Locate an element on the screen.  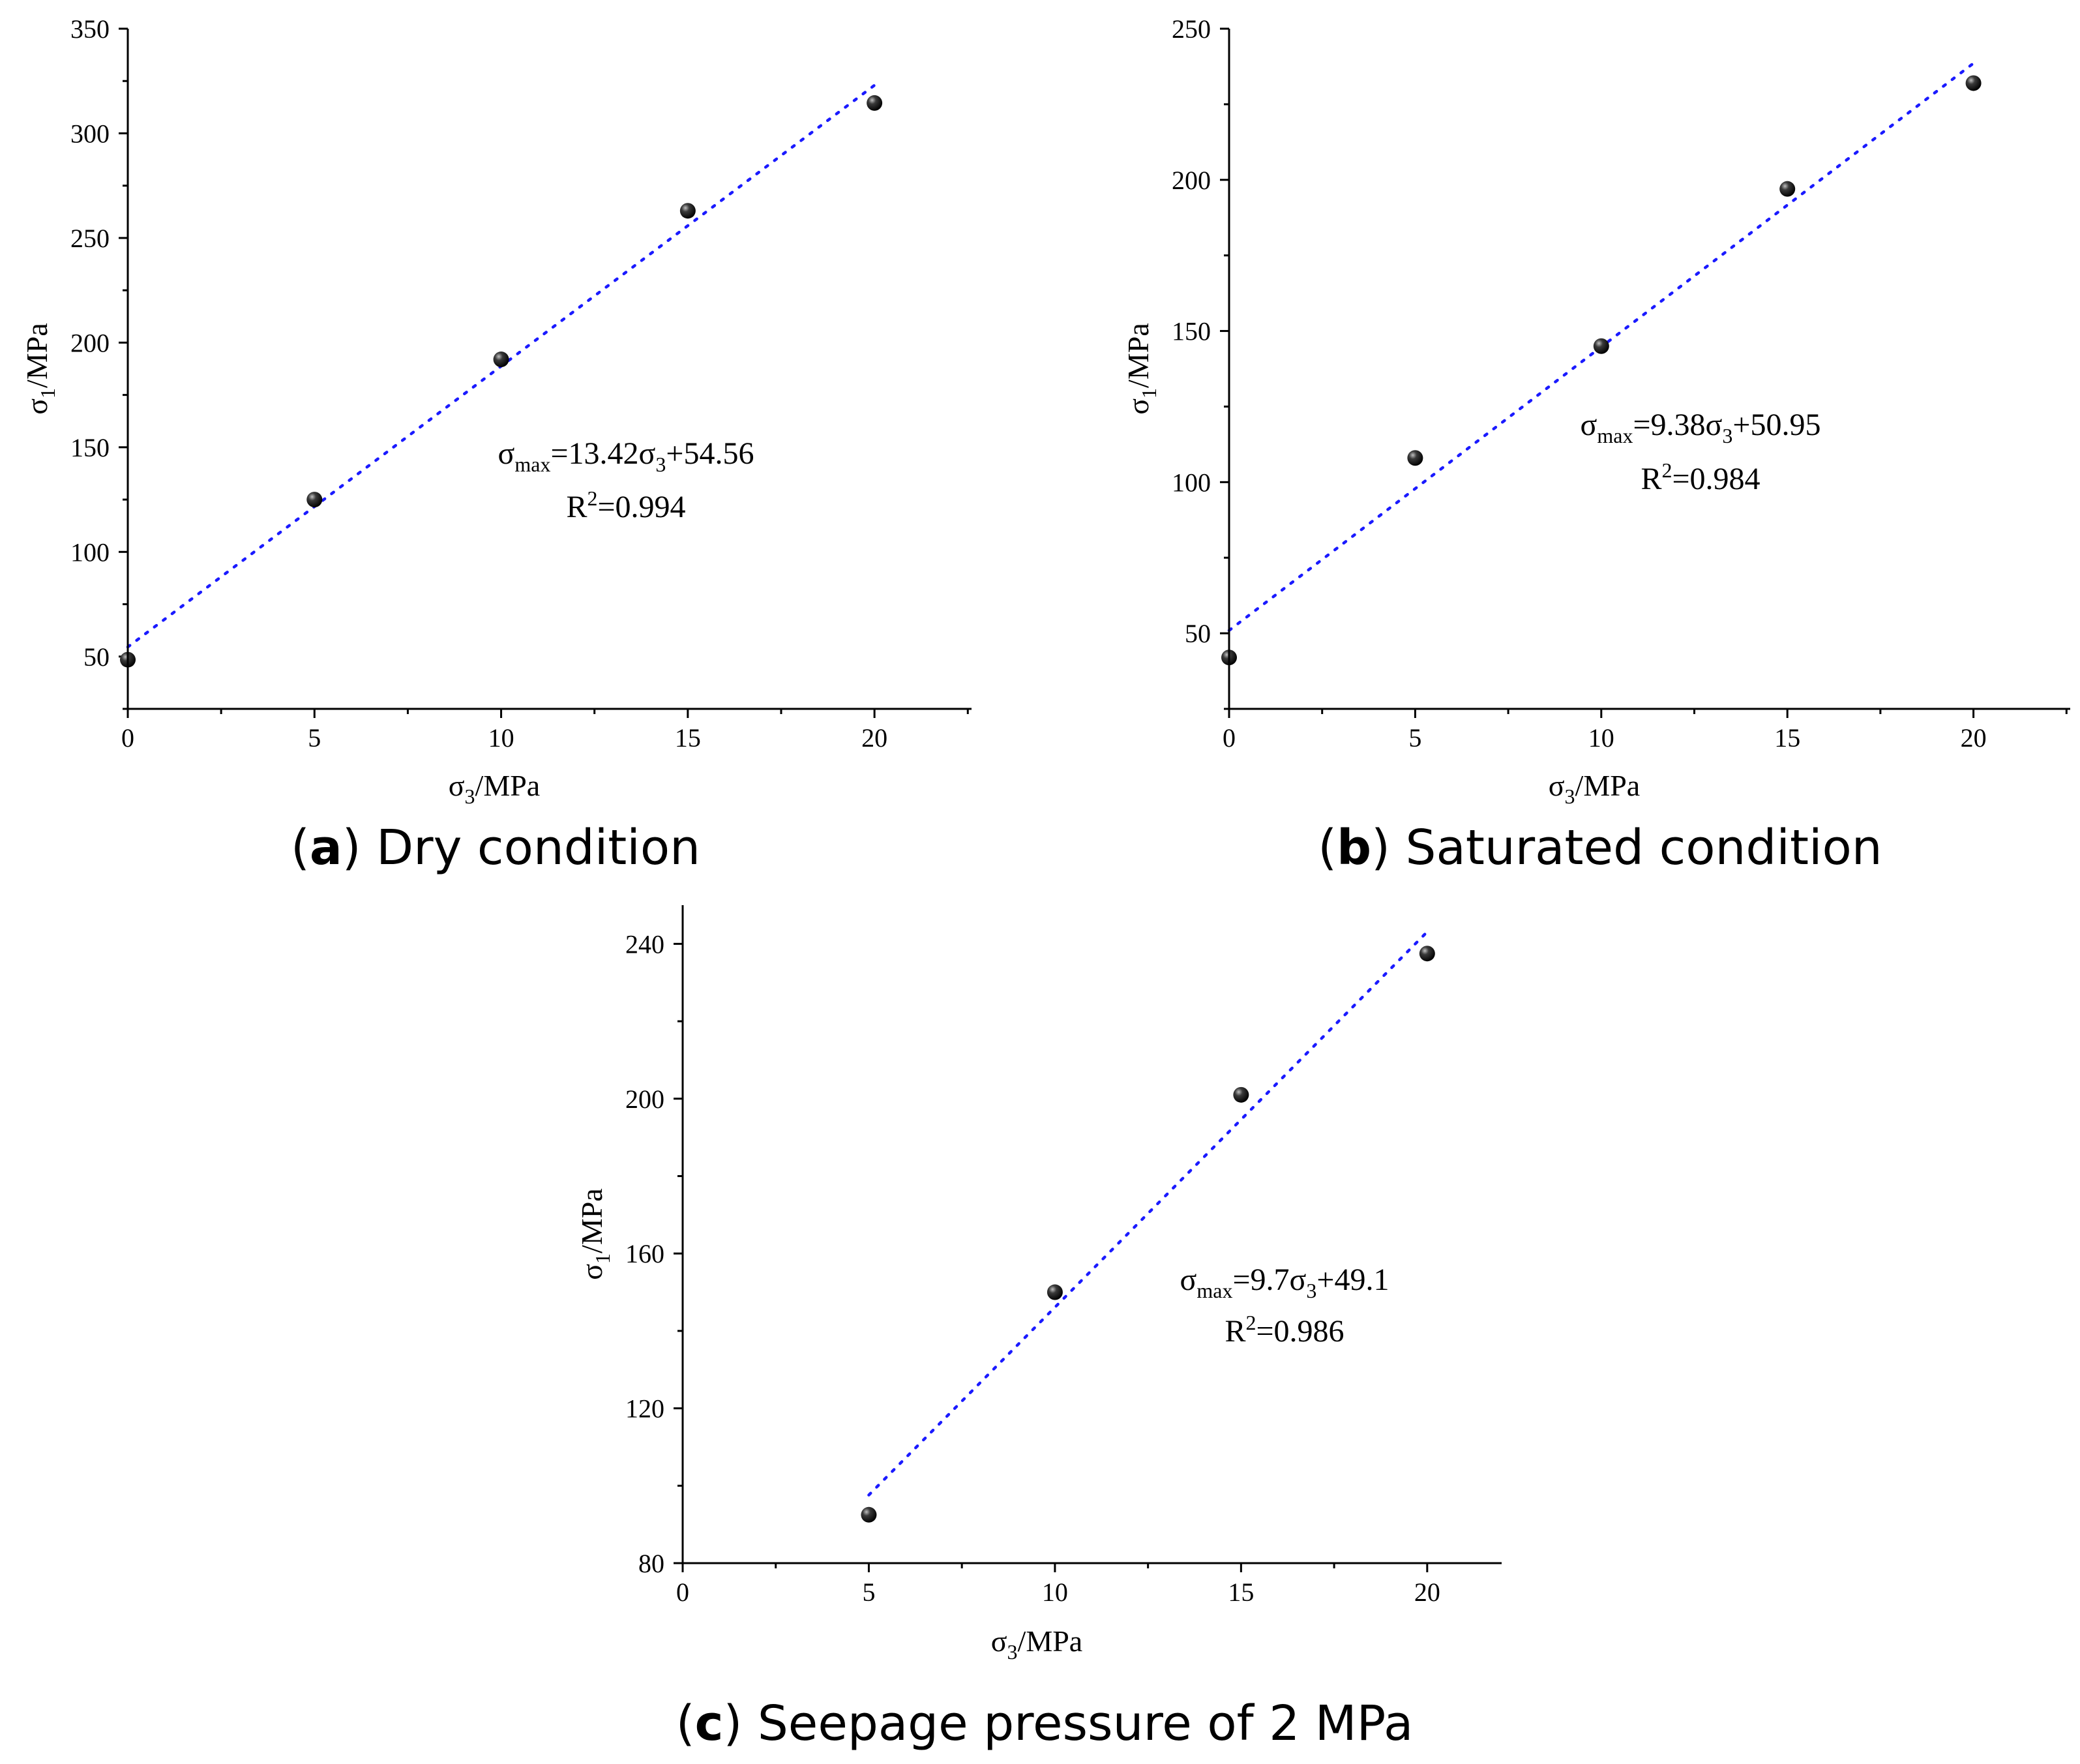
panel-b-caption: (b) Saturated condition is located at coordinates (1600, 848).